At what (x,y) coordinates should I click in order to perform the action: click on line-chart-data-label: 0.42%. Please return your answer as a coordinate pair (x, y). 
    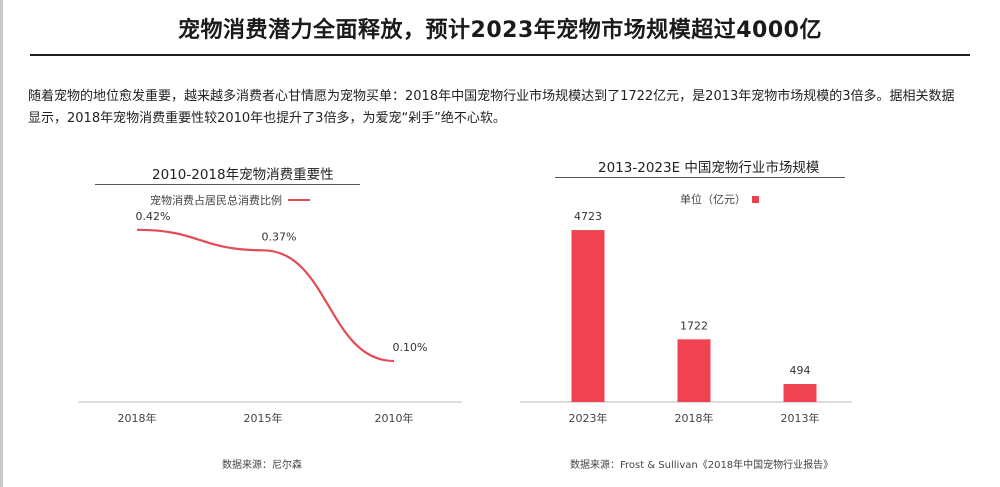
    Looking at the image, I should click on (153, 216).